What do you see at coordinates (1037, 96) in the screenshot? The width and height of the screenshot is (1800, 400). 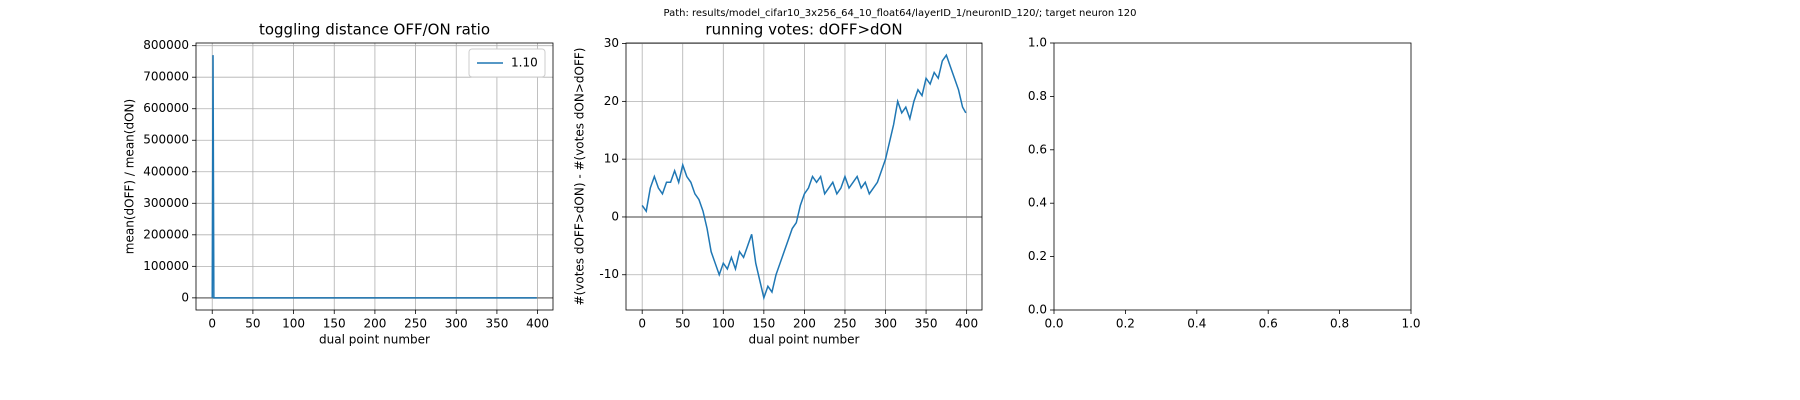 I see `y-tick-label: 0.8` at bounding box center [1037, 96].